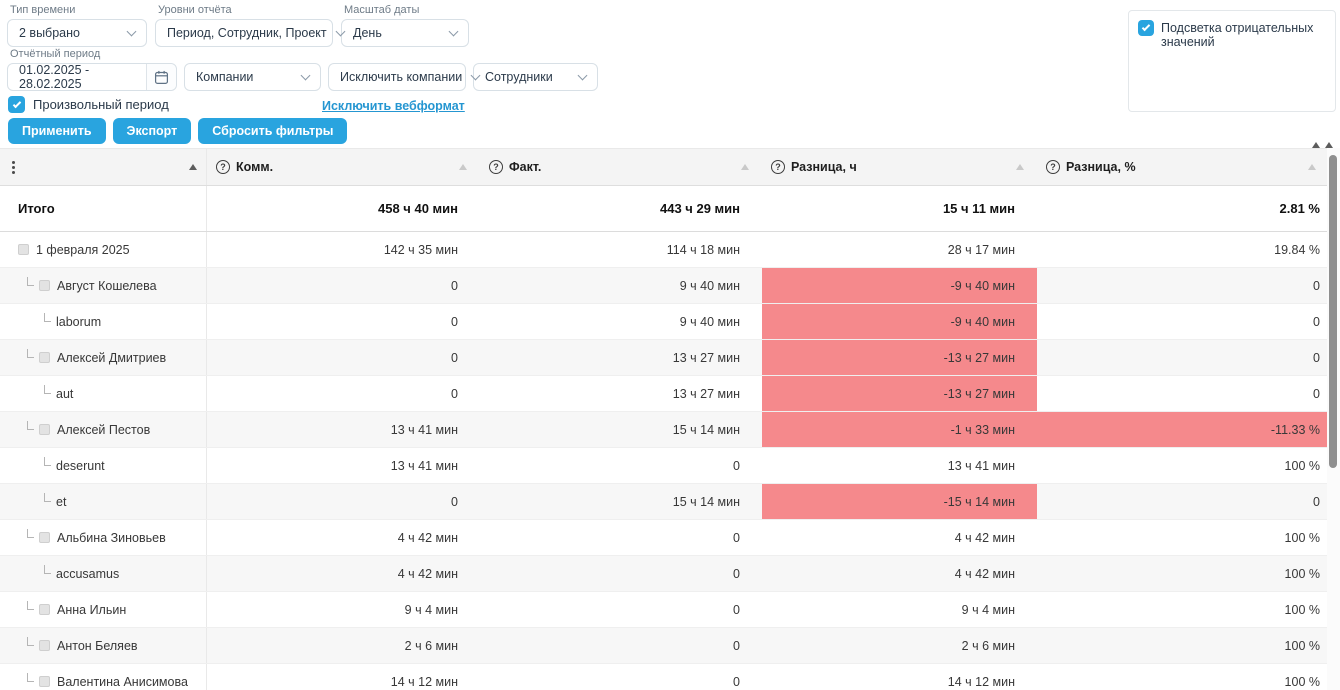 Image resolution: width=1340 pixels, height=690 pixels. I want to click on row-name: Алексей Пестов, so click(104, 429).